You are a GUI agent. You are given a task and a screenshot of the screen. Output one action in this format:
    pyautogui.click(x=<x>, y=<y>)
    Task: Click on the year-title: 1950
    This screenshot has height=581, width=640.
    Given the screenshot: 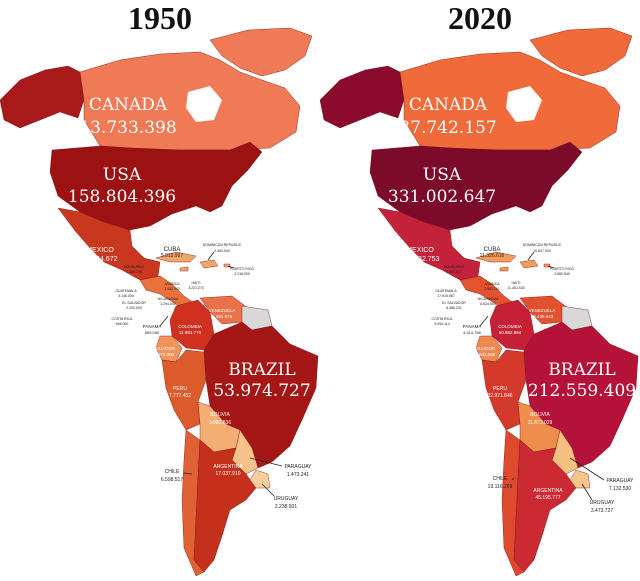 What is the action you would take?
    pyautogui.click(x=160, y=18)
    